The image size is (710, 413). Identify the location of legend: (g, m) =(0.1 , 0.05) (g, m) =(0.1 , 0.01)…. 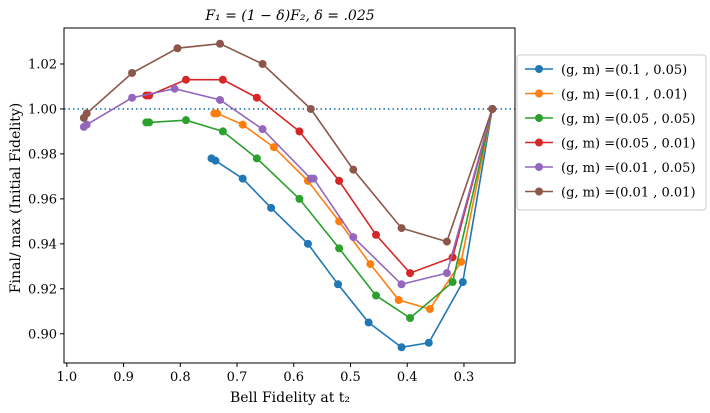
(611, 132).